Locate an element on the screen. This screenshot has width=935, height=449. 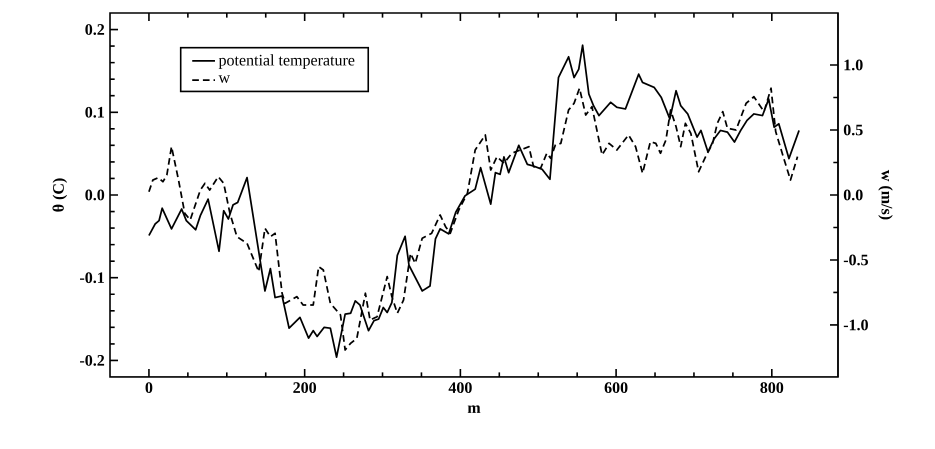
legend-label: potential temperature is located at coordinates (286, 61).